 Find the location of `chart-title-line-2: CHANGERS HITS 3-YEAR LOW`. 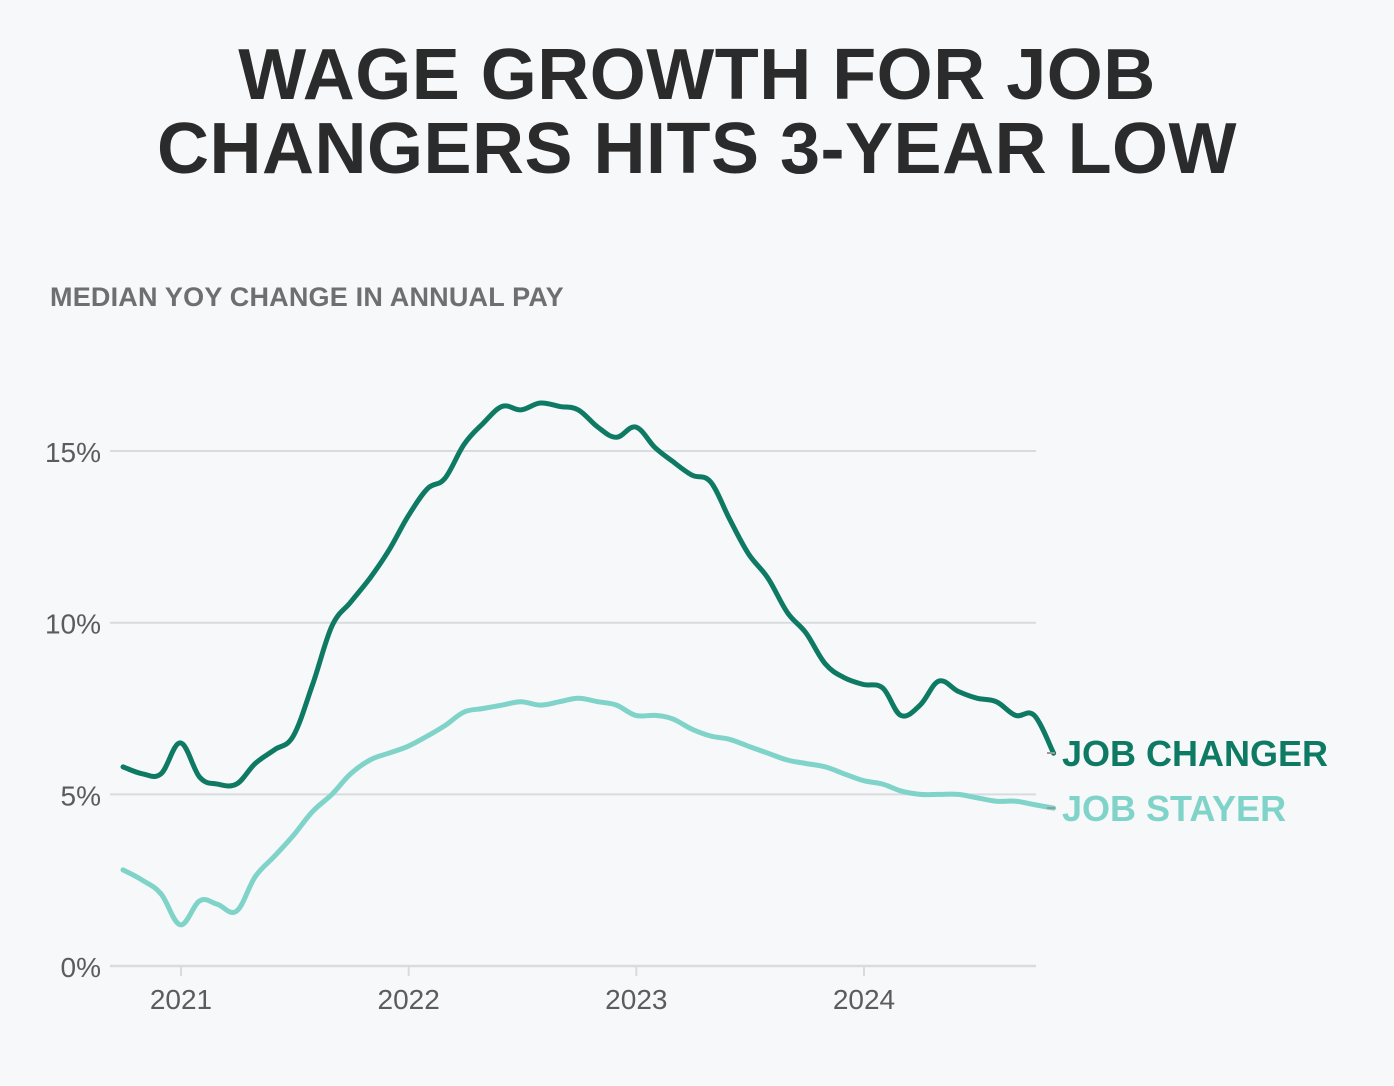

chart-title-line-2: CHANGERS HITS 3-YEAR LOW is located at coordinates (697, 149).